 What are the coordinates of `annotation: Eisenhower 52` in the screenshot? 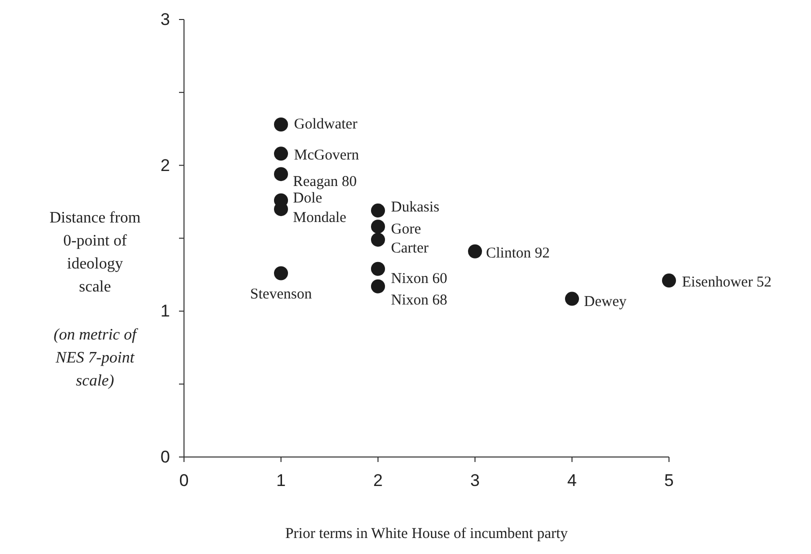 It's located at (727, 282).